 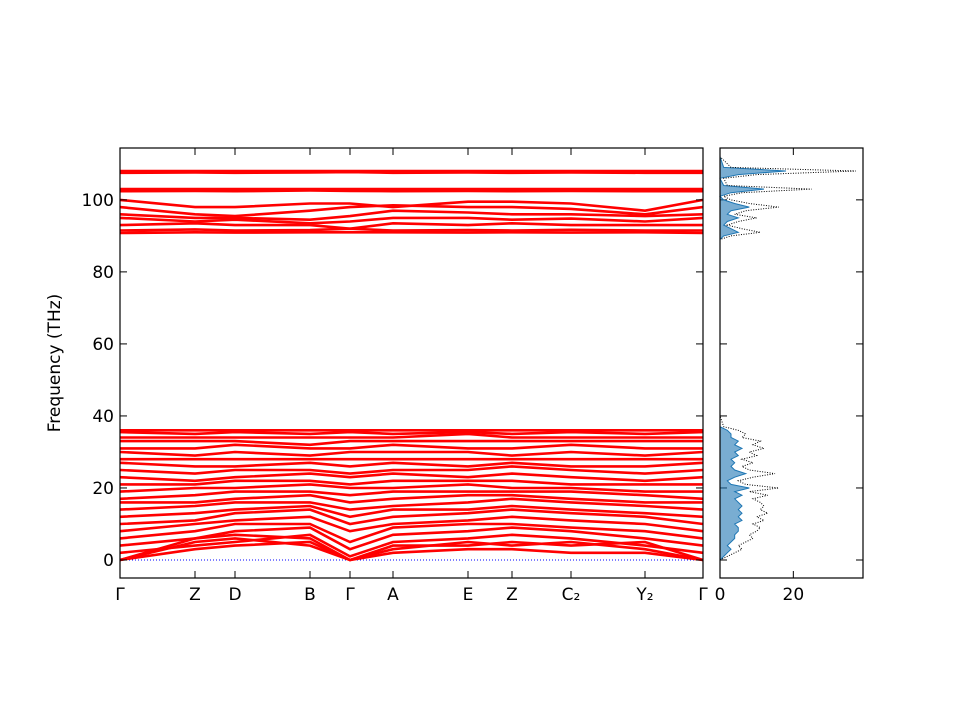 I want to click on y-tick-label: 80, so click(x=103, y=273).